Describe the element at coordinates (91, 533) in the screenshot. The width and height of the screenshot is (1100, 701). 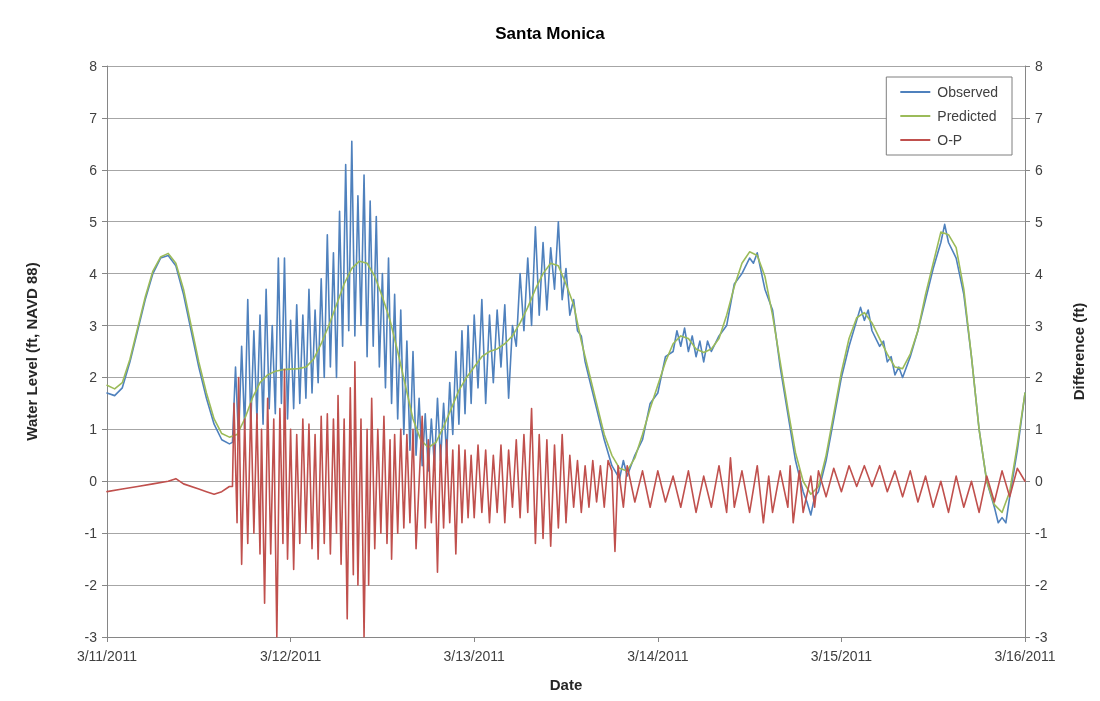
I see `y-tick-label: -1` at that location.